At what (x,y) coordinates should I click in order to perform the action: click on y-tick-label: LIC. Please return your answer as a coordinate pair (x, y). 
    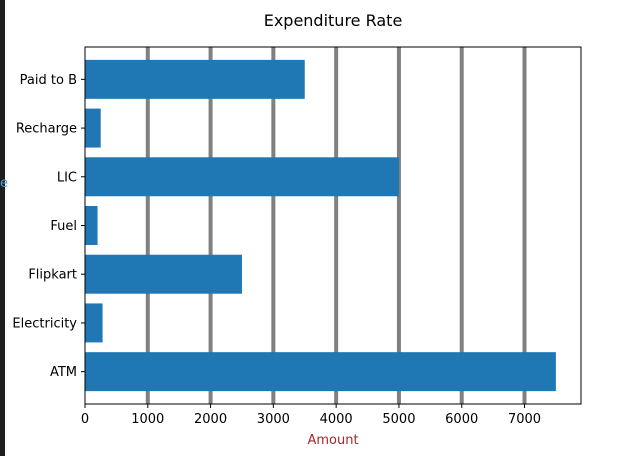
    Looking at the image, I should click on (67, 177).